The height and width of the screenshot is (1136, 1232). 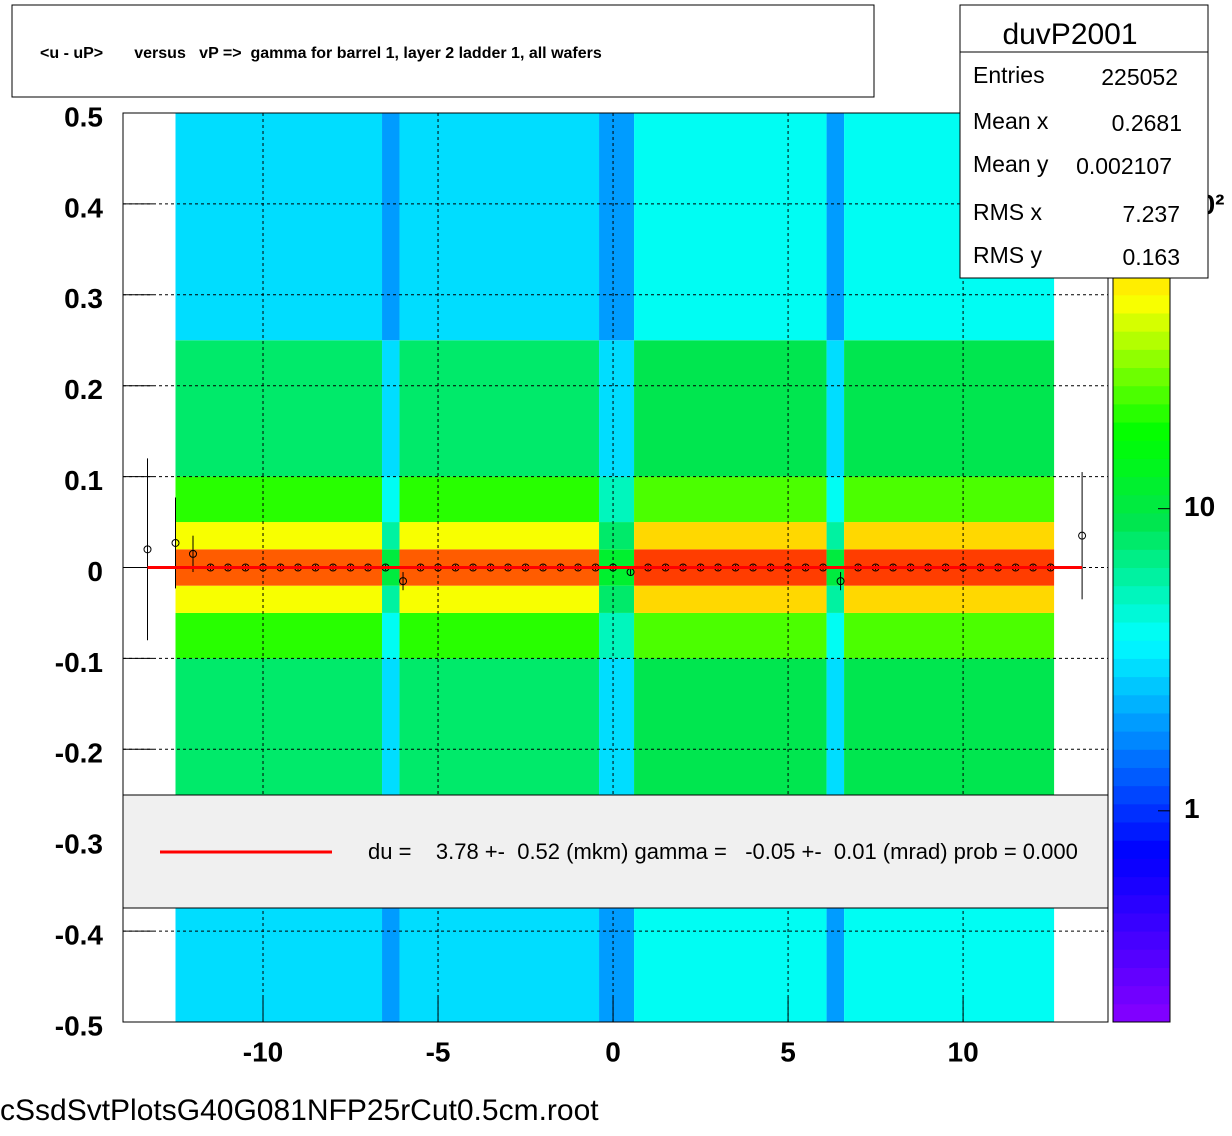 What do you see at coordinates (83, 116) in the screenshot?
I see `y-tick-label: 0.5` at bounding box center [83, 116].